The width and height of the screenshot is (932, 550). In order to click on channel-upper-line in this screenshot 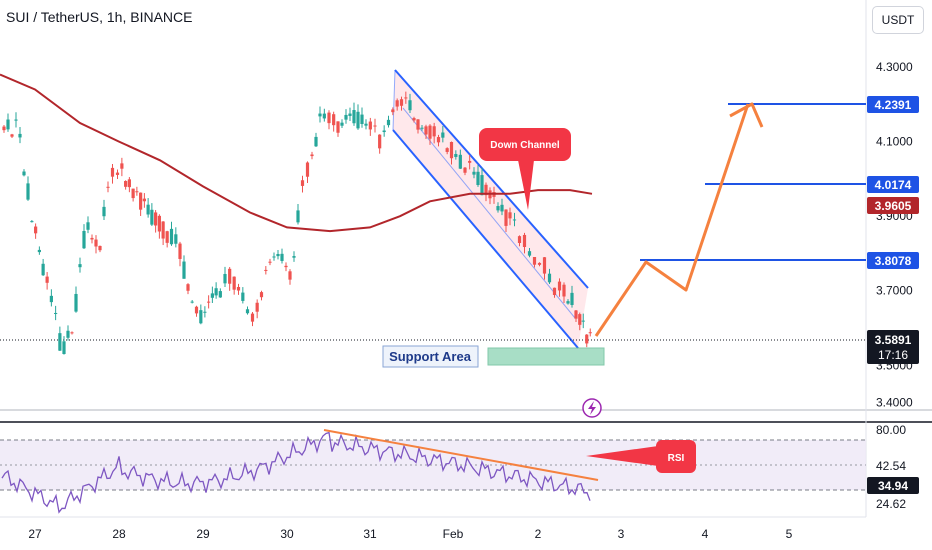, I will do `click(491, 179)`.